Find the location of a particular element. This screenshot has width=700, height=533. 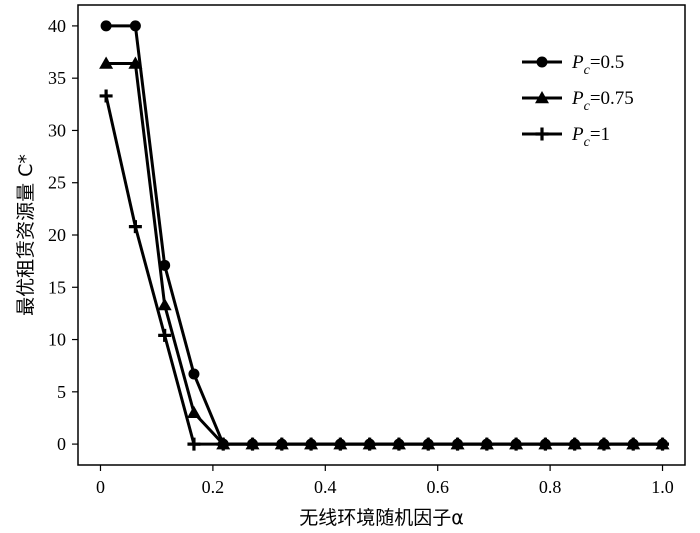

y-tick-label: 30 is located at coordinates (57, 130).